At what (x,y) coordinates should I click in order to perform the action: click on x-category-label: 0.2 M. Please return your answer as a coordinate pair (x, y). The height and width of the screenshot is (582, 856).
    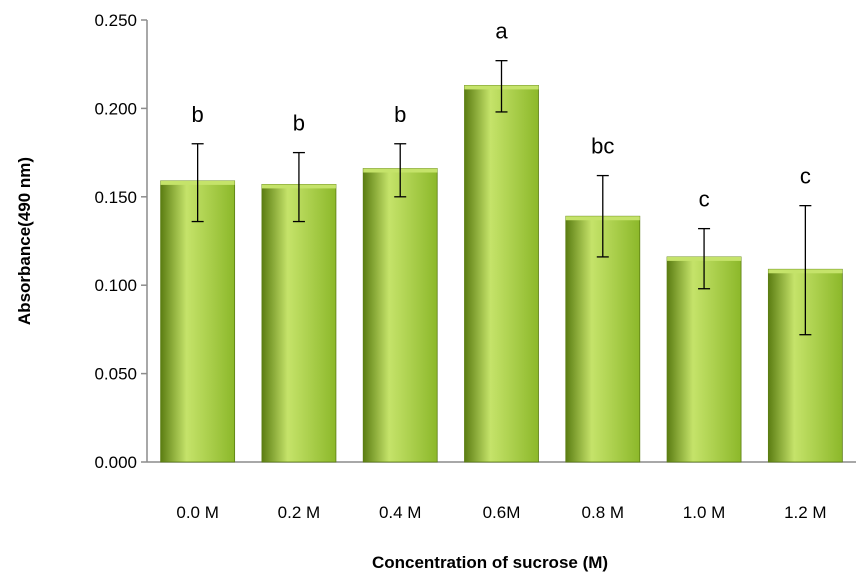
    Looking at the image, I should click on (299, 512).